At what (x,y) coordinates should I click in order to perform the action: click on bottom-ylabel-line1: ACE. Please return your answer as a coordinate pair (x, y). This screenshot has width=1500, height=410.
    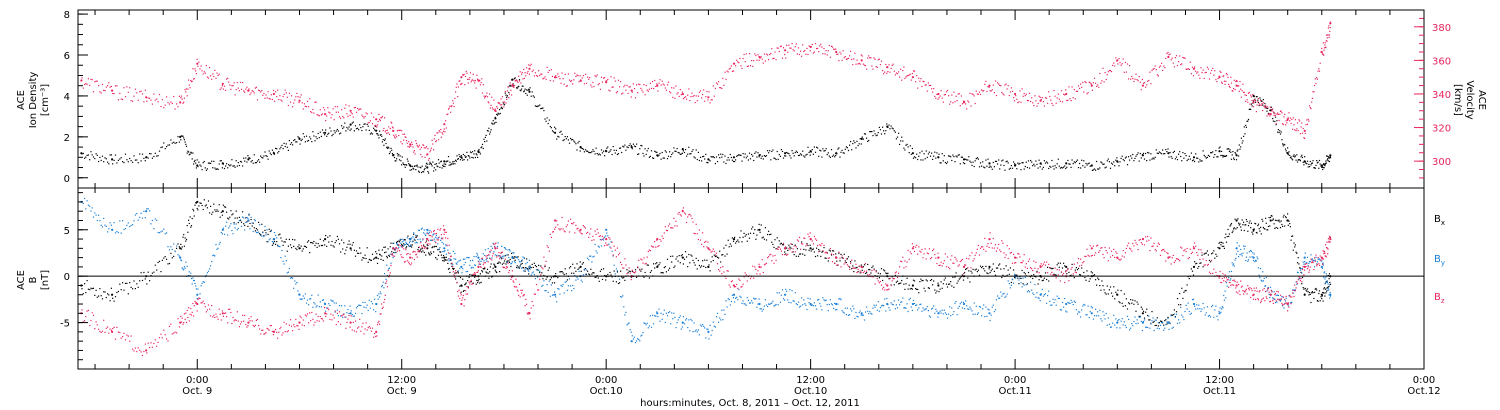
    Looking at the image, I should click on (21, 280).